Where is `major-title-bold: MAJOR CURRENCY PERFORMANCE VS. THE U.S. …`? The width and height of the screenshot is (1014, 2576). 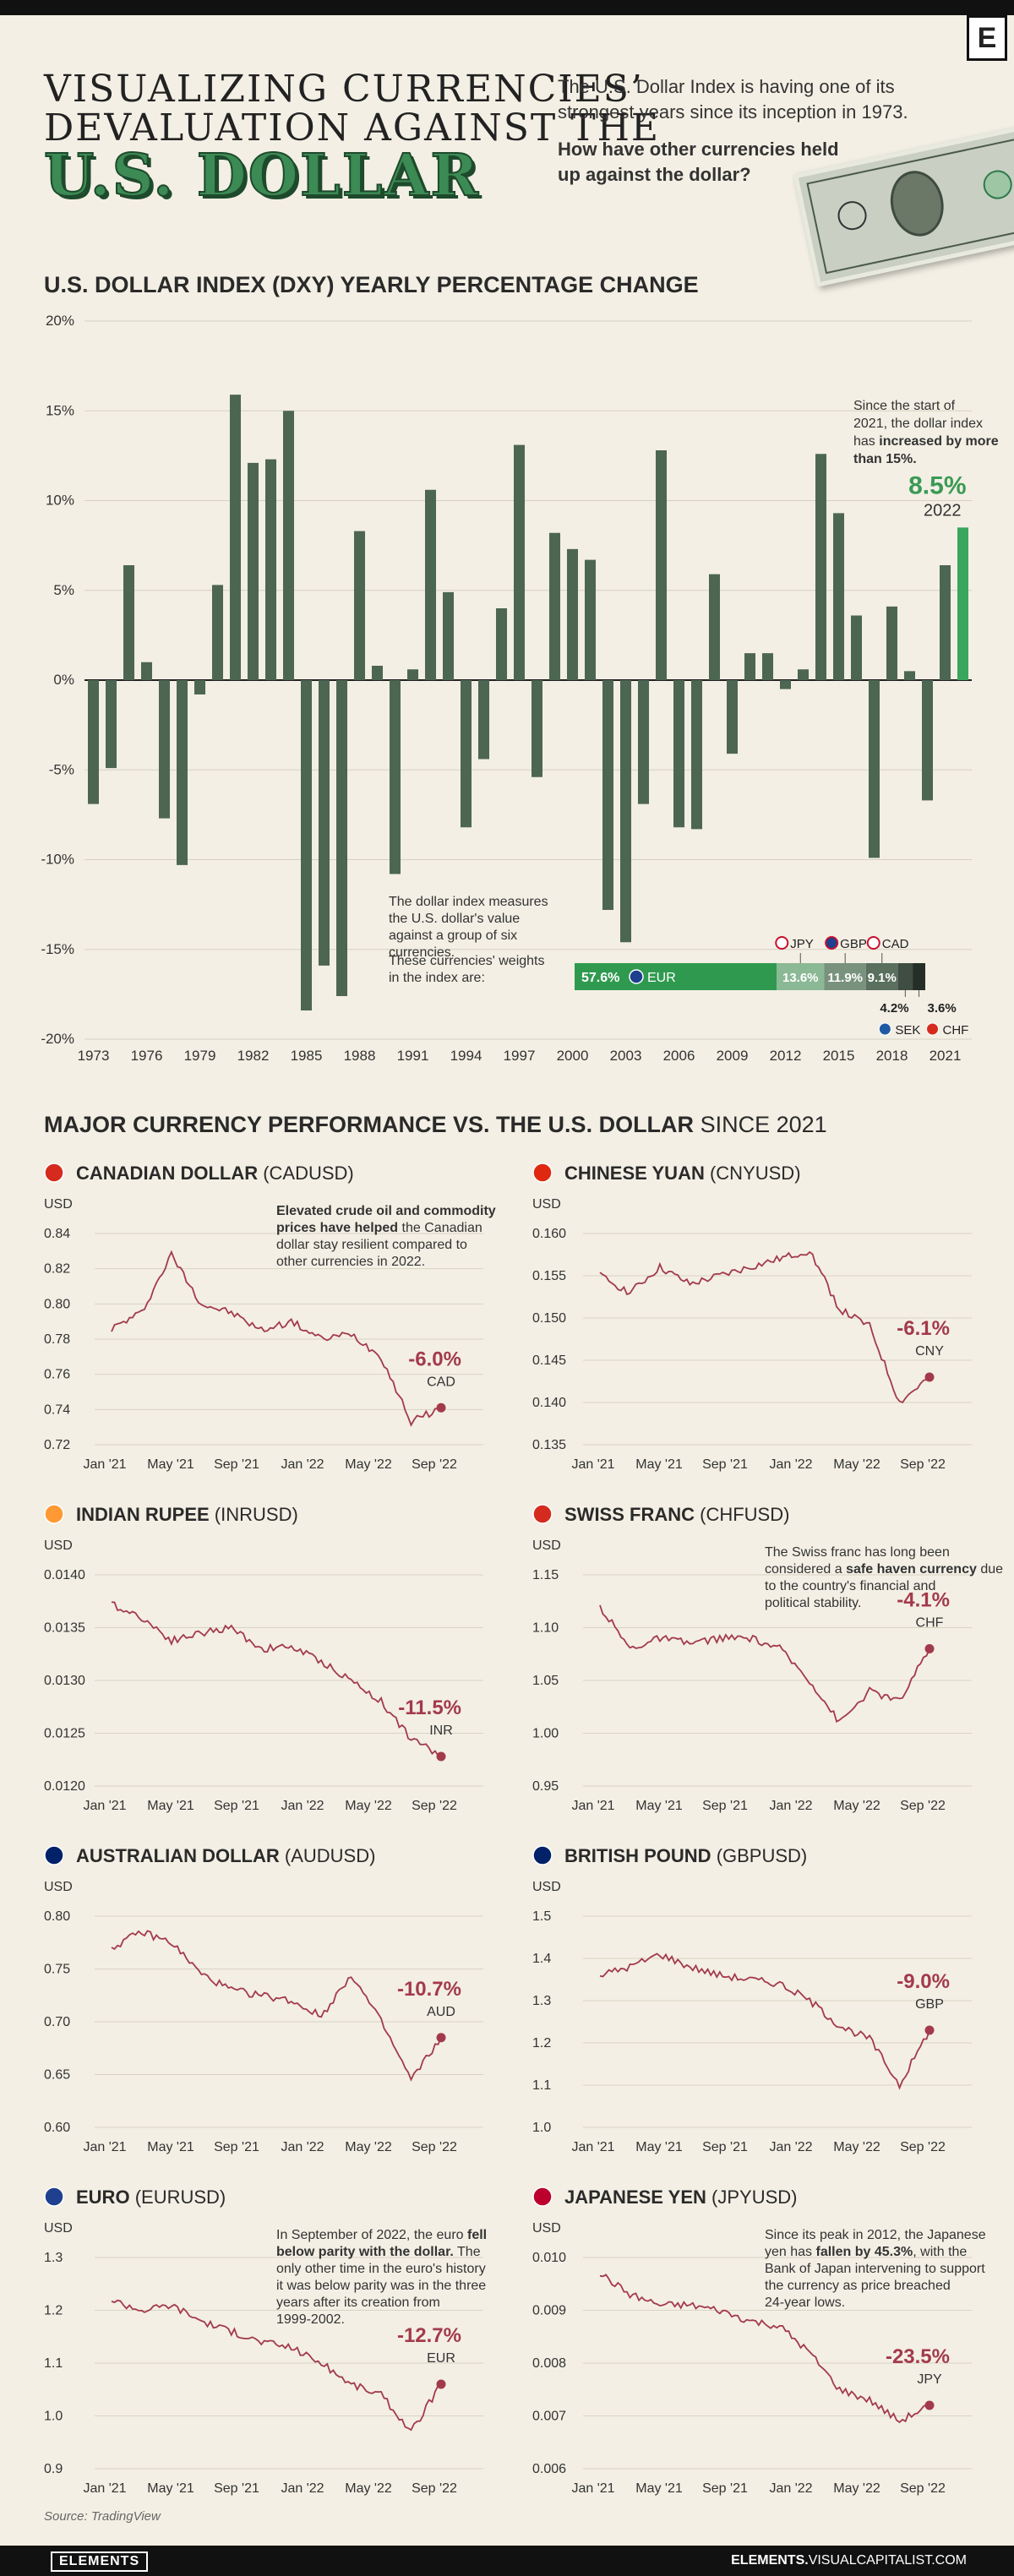 major-title-bold: MAJOR CURRENCY PERFORMANCE VS. THE U.S. … is located at coordinates (369, 1124).